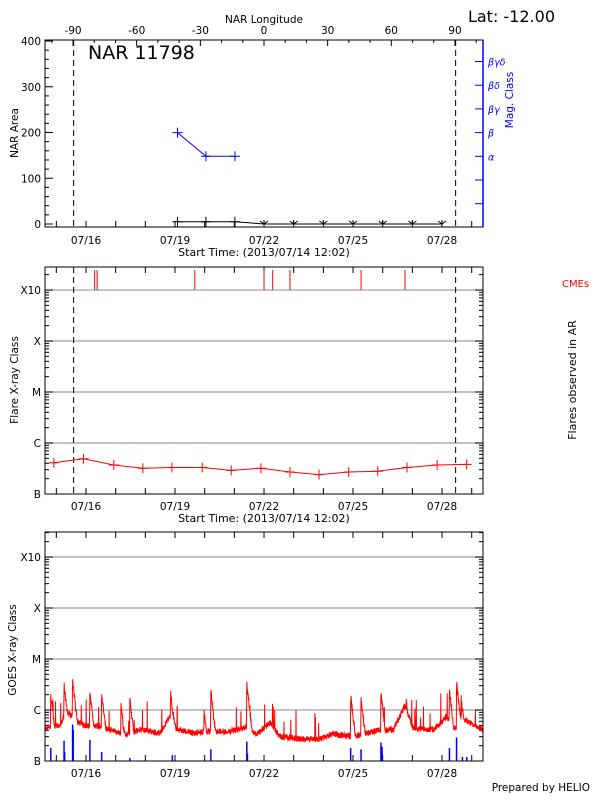  Describe the element at coordinates (493, 86) in the screenshot. I see `mag-class-tick-label: βδ` at that location.